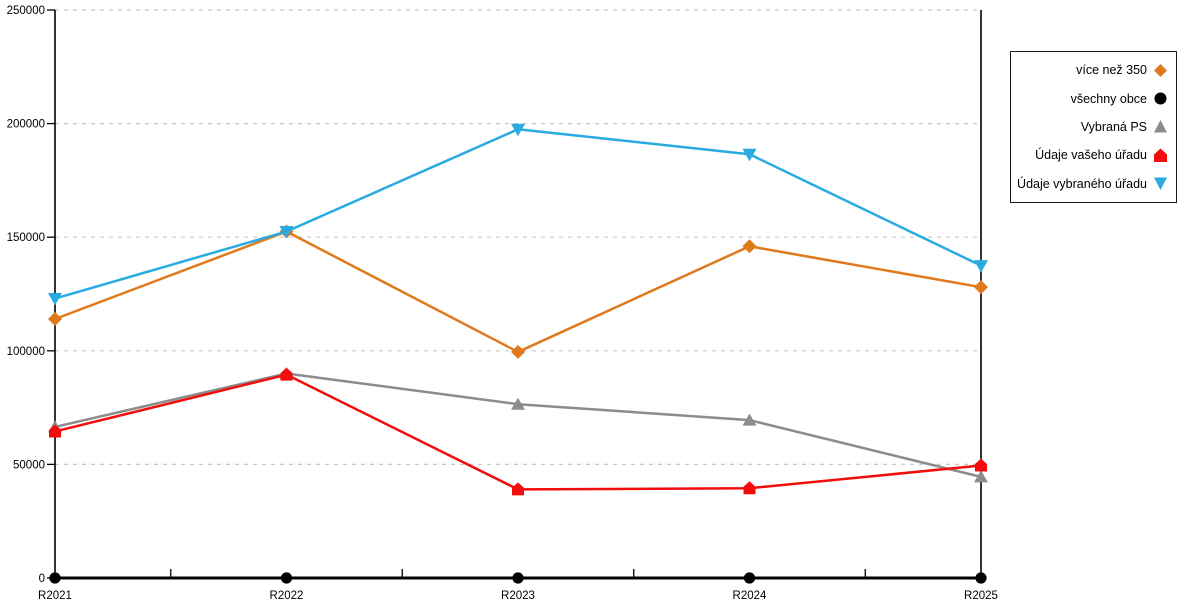 The height and width of the screenshot is (600, 1200). Describe the element at coordinates (518, 425) in the screenshot. I see `series-line` at that location.